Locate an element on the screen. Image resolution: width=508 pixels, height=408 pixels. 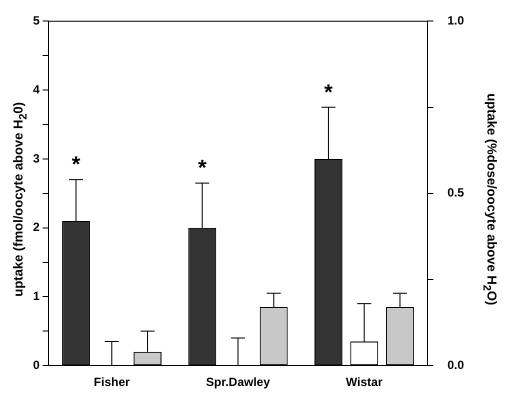
x-tick-label: Spr.Dawley is located at coordinates (238, 382).